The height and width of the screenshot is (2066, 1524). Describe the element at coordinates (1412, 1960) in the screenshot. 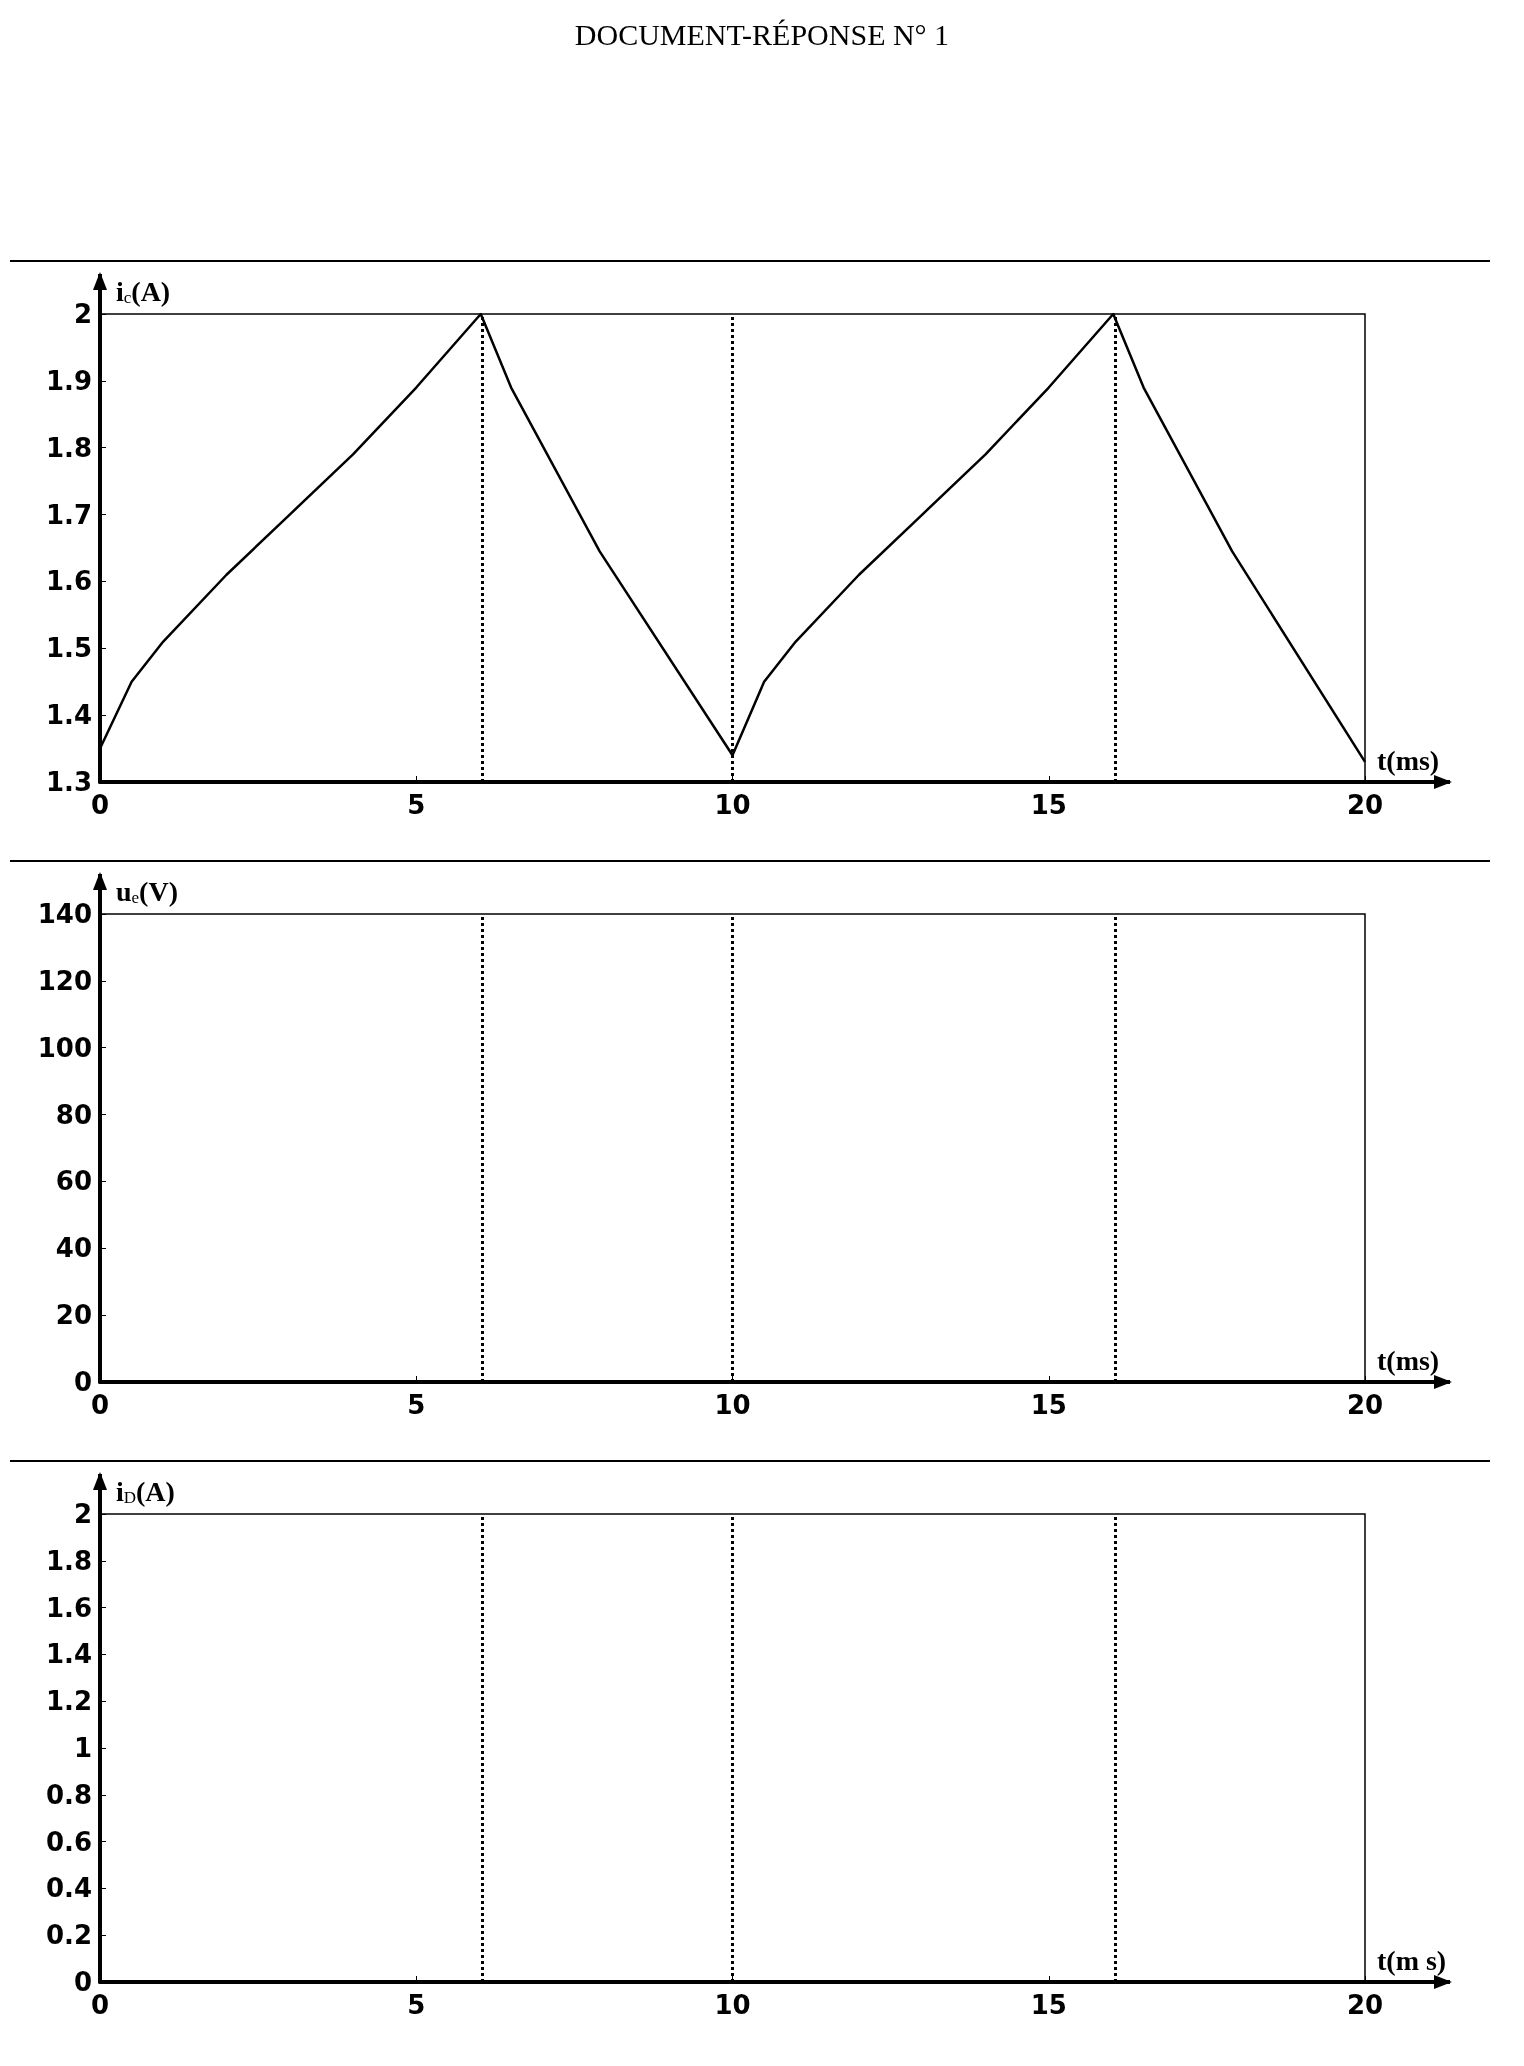

I see `x-axis-title: t(m s)` at that location.